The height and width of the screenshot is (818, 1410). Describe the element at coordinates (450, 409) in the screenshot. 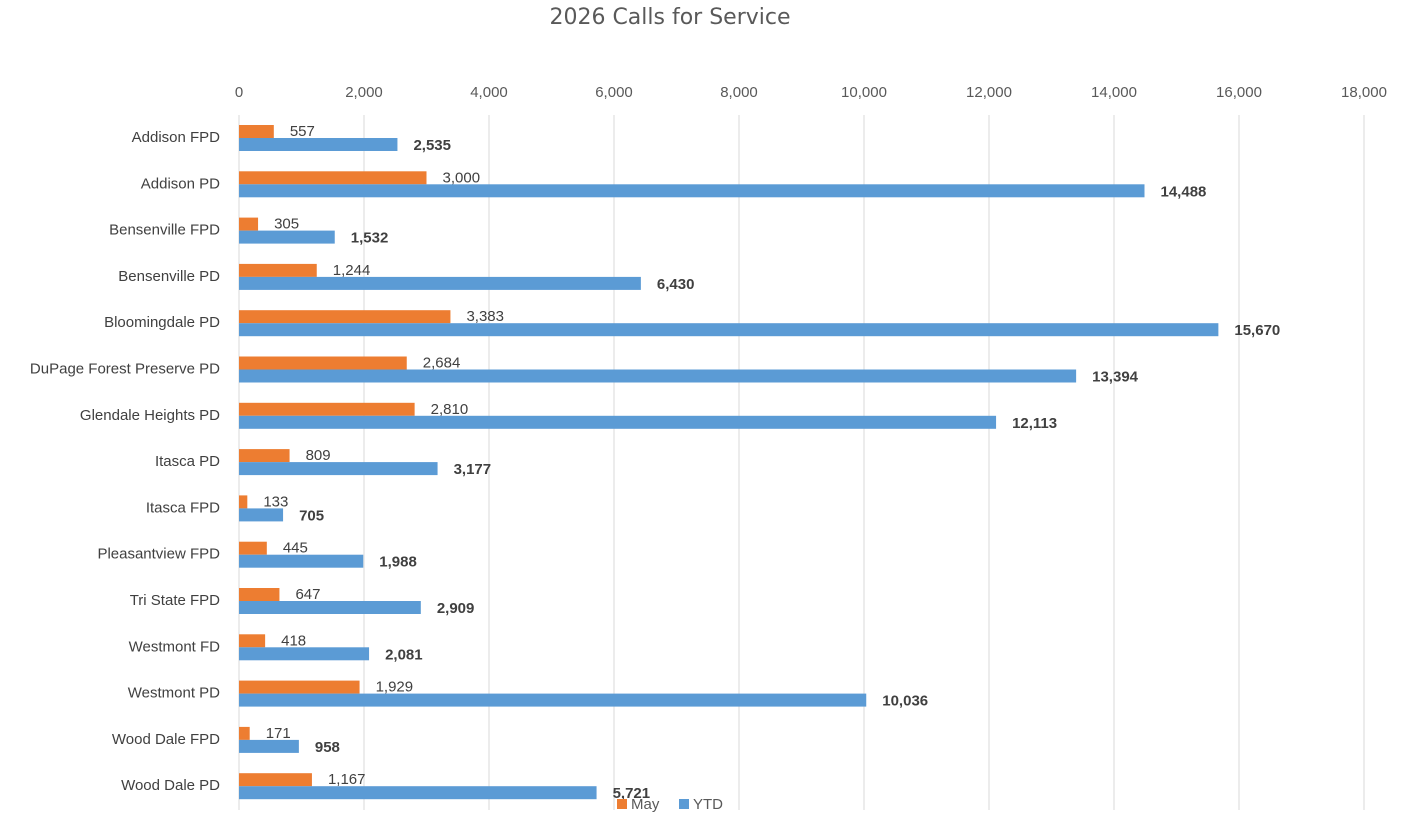

I see `data-label: 2,810` at that location.